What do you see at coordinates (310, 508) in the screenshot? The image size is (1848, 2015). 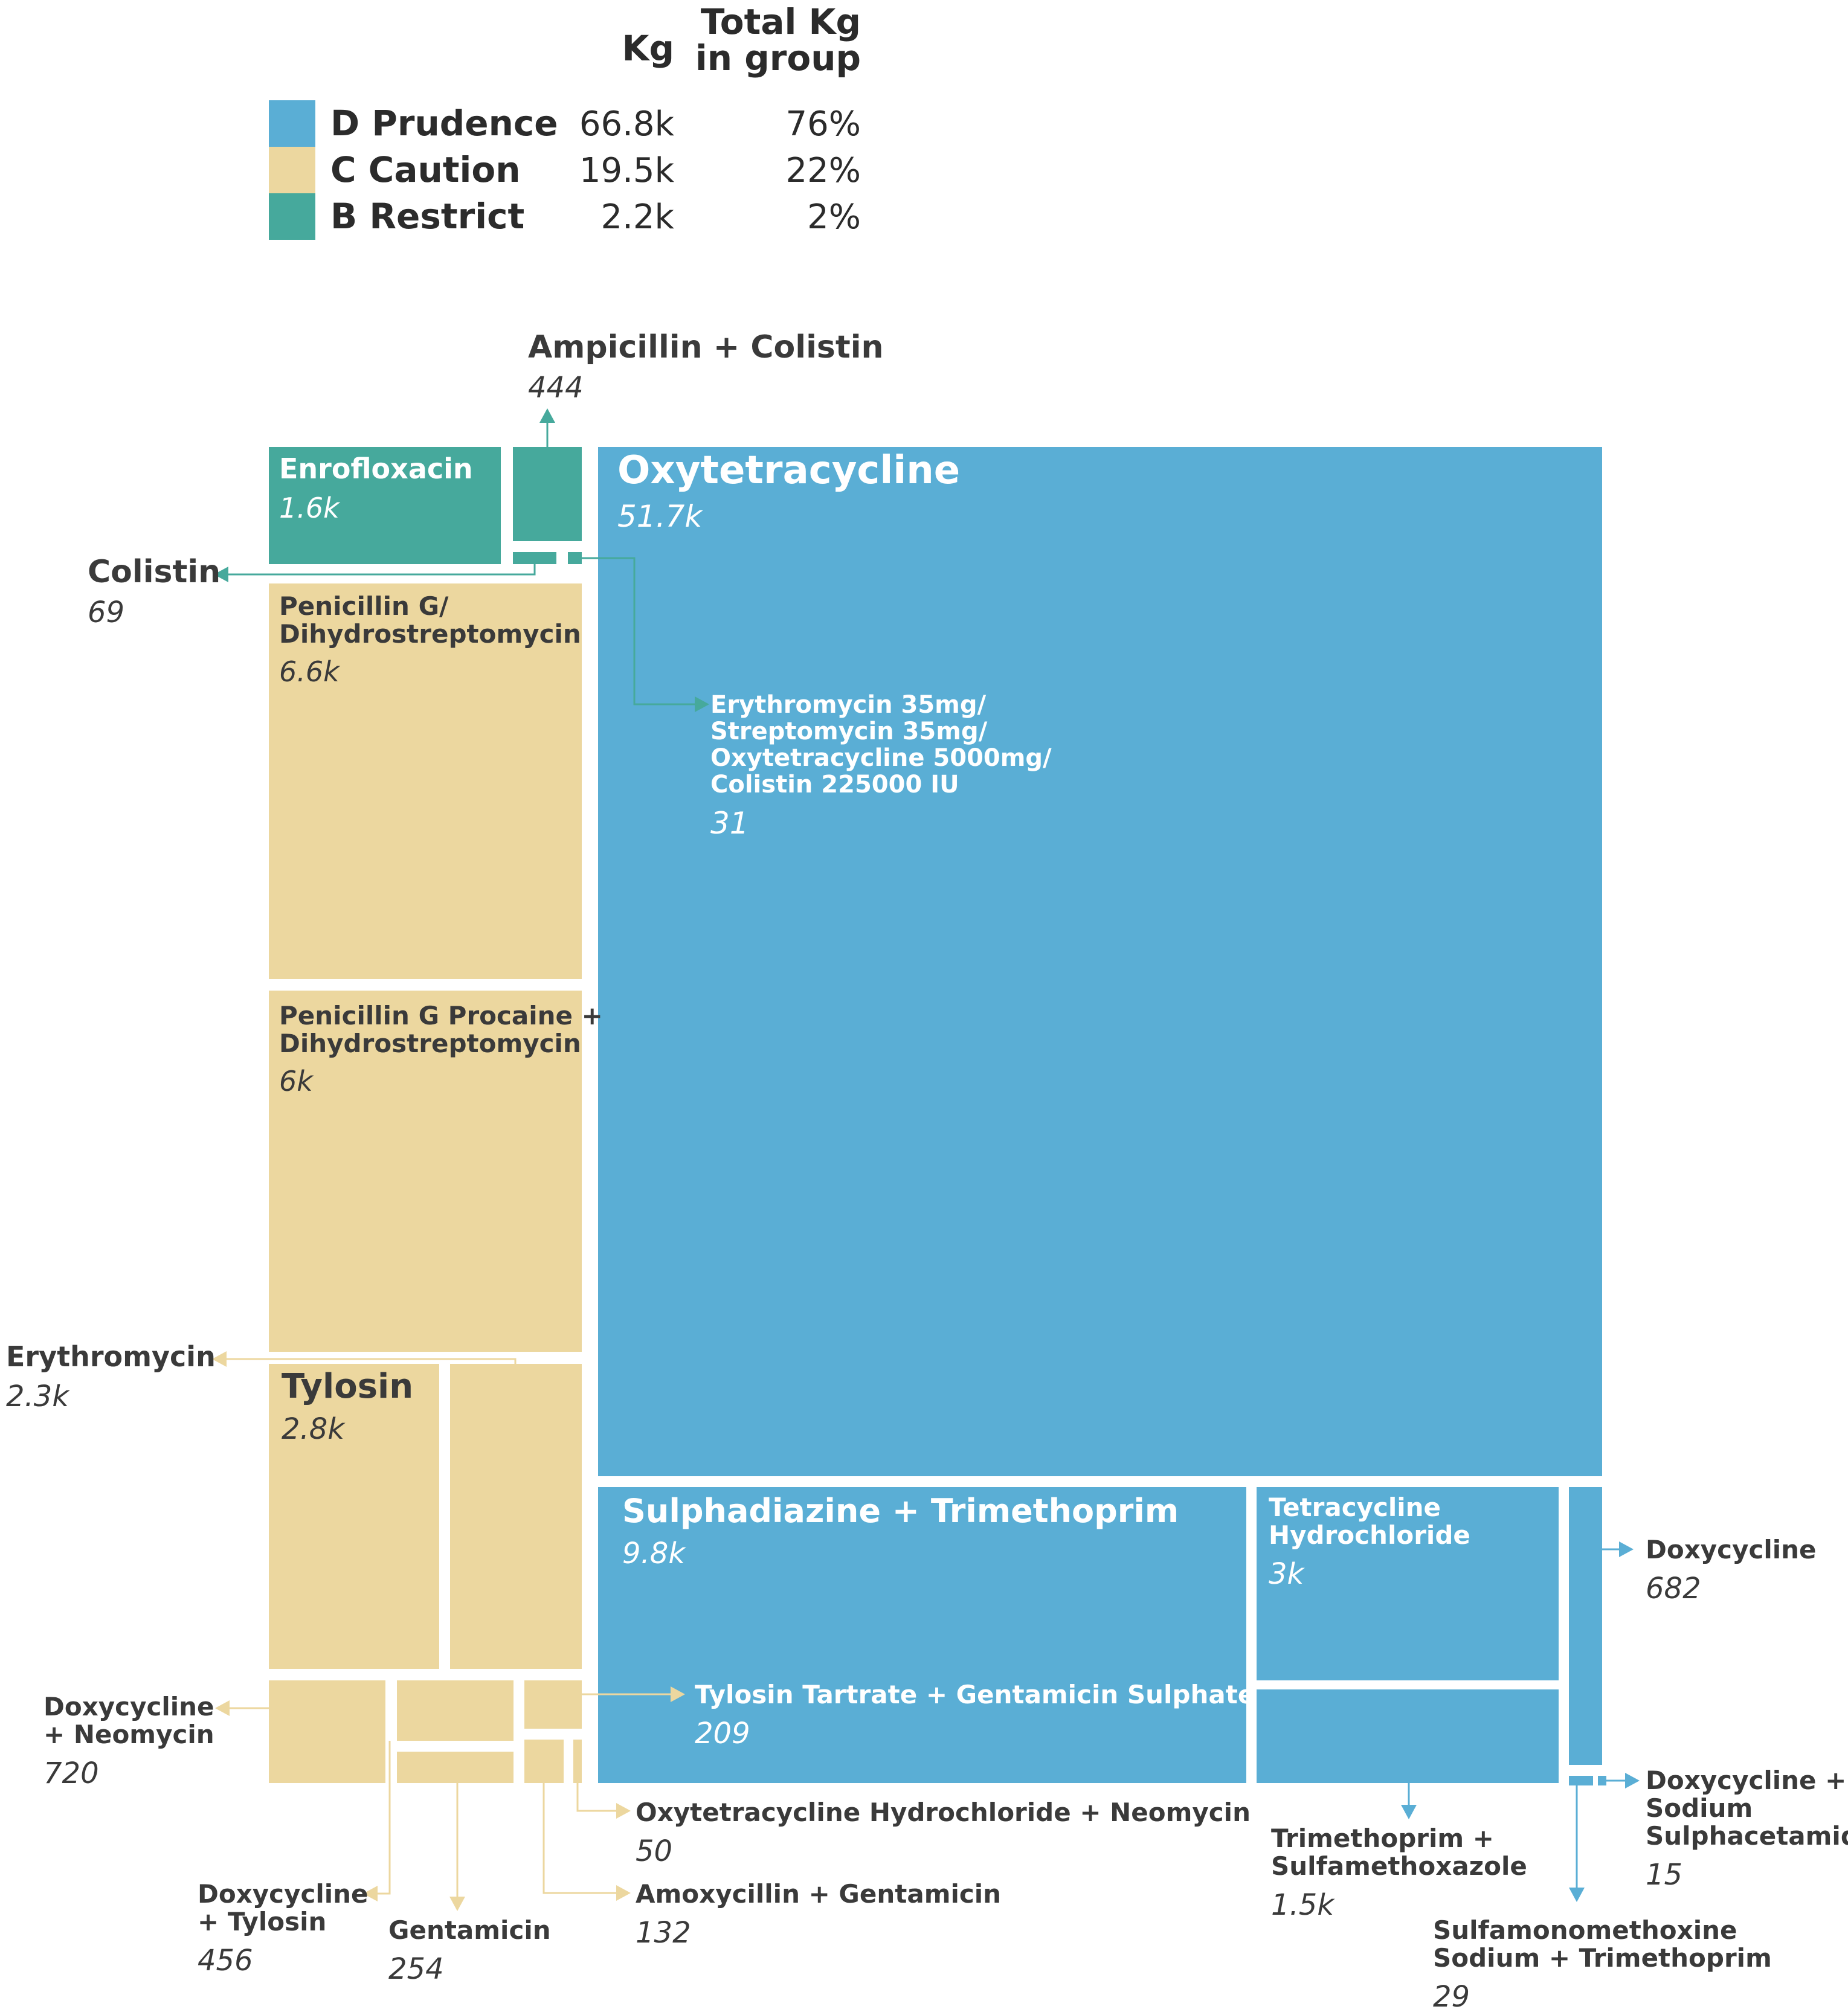 I see `enrofloxacin-value: 1.6k` at bounding box center [310, 508].